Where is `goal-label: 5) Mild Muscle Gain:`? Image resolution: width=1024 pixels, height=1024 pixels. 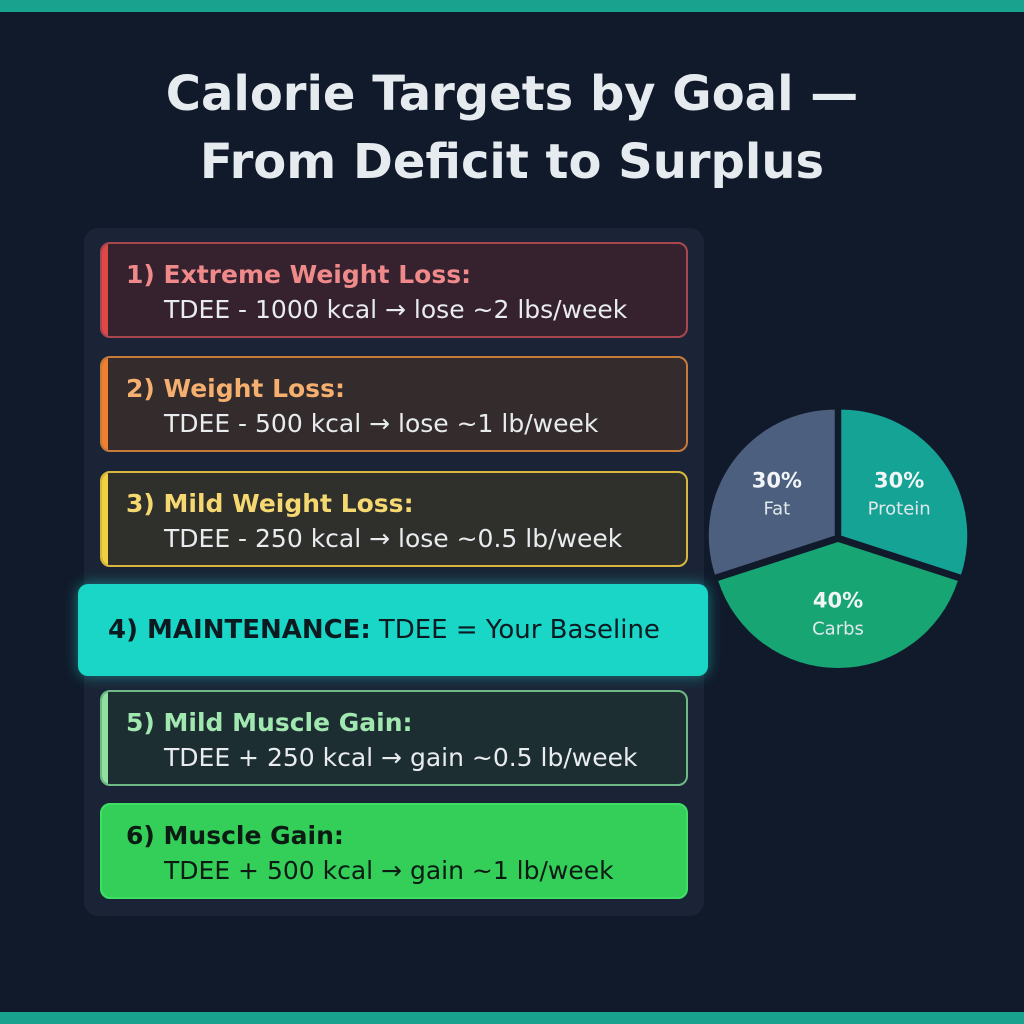
goal-label: 5) Mild Muscle Gain: is located at coordinates (269, 722).